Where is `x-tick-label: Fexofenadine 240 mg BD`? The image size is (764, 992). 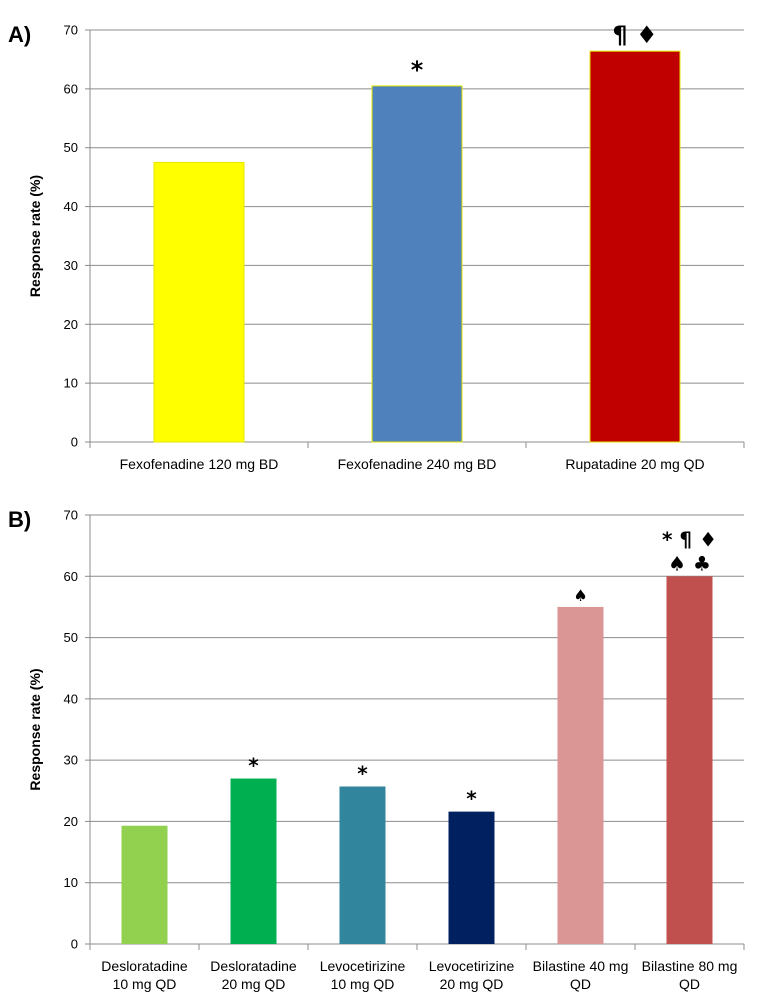 x-tick-label: Fexofenadine 240 mg BD is located at coordinates (417, 464).